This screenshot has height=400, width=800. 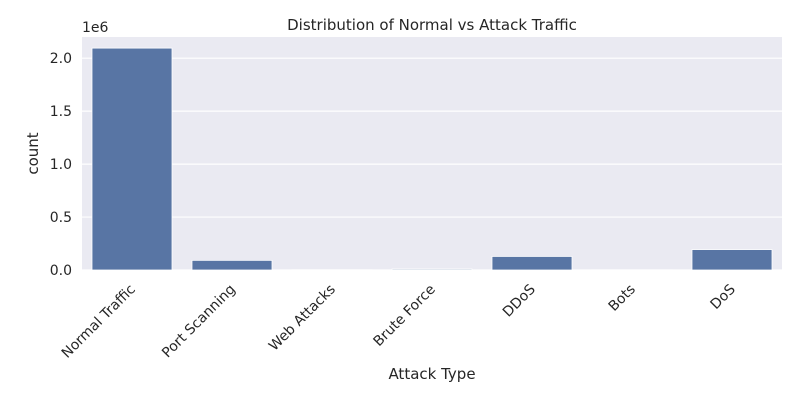 What do you see at coordinates (404, 316) in the screenshot?
I see `x-tick-label: Brute Force` at bounding box center [404, 316].